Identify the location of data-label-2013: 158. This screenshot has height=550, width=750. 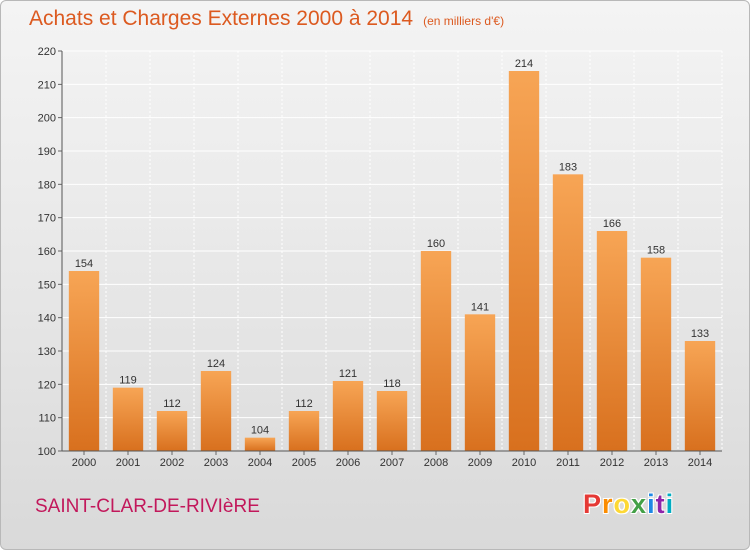
(656, 251).